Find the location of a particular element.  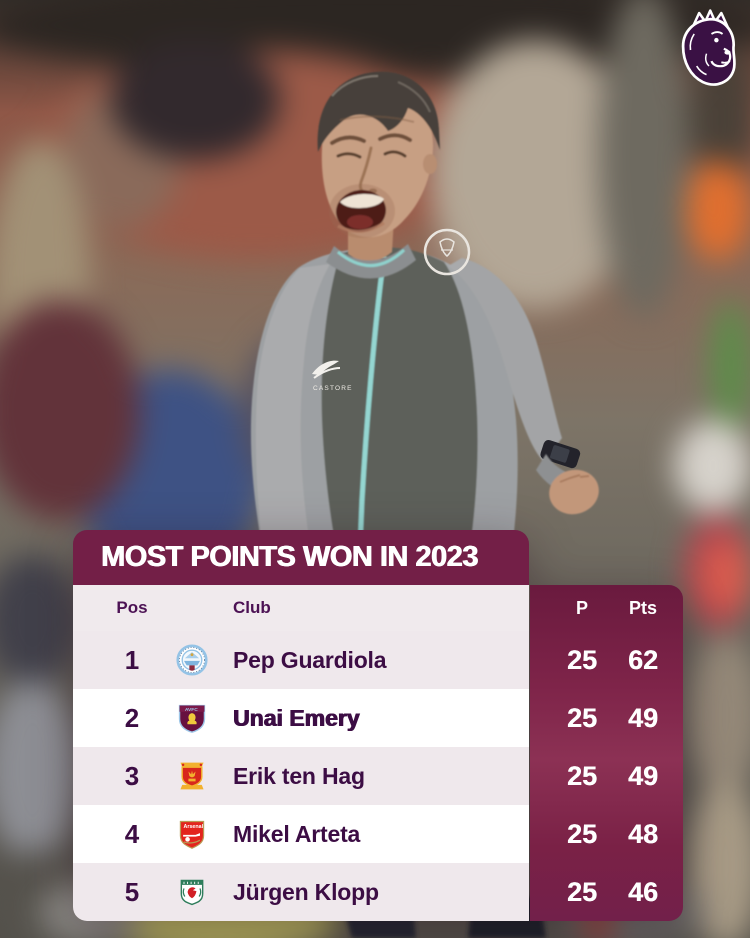

position-number: 3 is located at coordinates (132, 775).